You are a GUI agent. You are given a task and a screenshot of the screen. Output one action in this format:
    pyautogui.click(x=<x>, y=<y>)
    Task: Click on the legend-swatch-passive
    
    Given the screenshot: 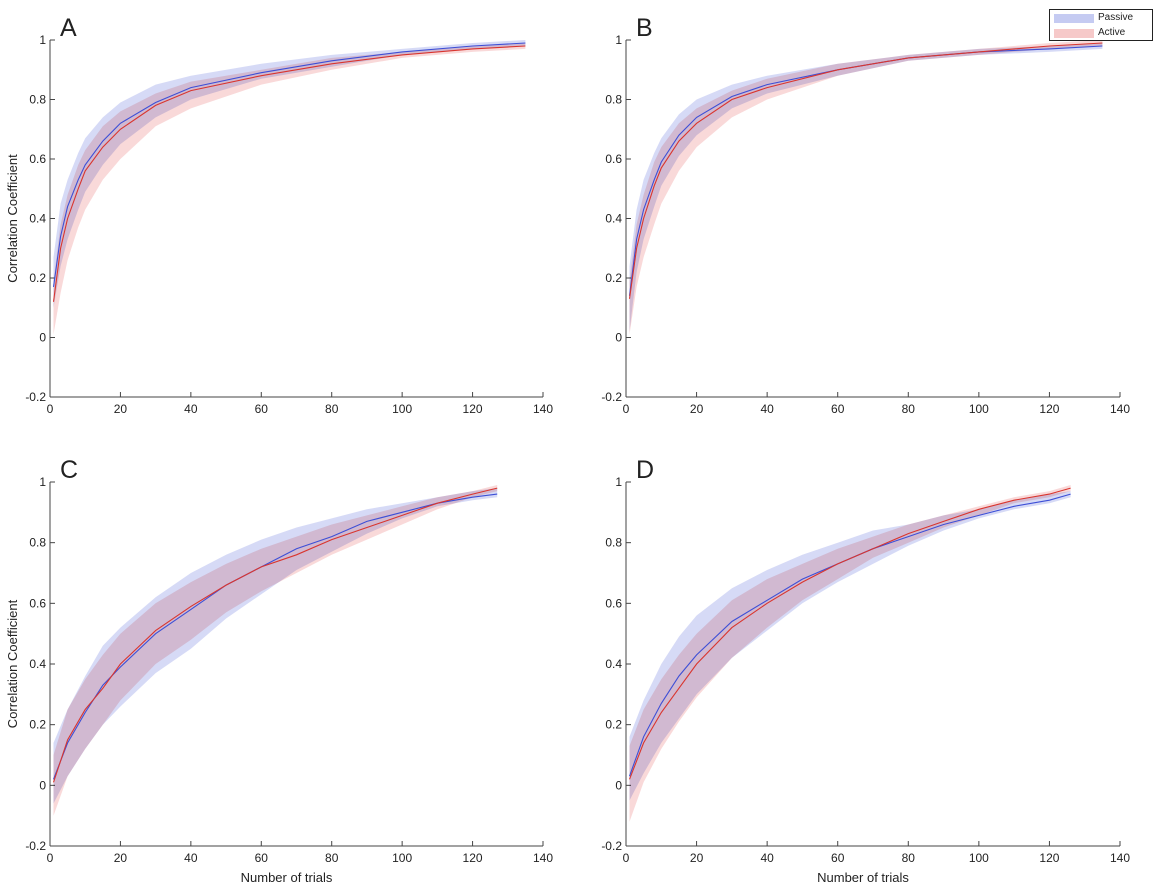 What is the action you would take?
    pyautogui.click(x=1074, y=18)
    